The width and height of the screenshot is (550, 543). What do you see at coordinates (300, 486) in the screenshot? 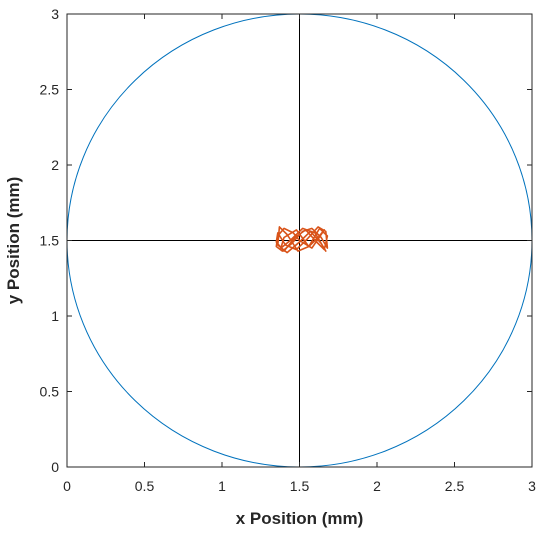
I see `x-tick-label: 1.5` at bounding box center [300, 486].